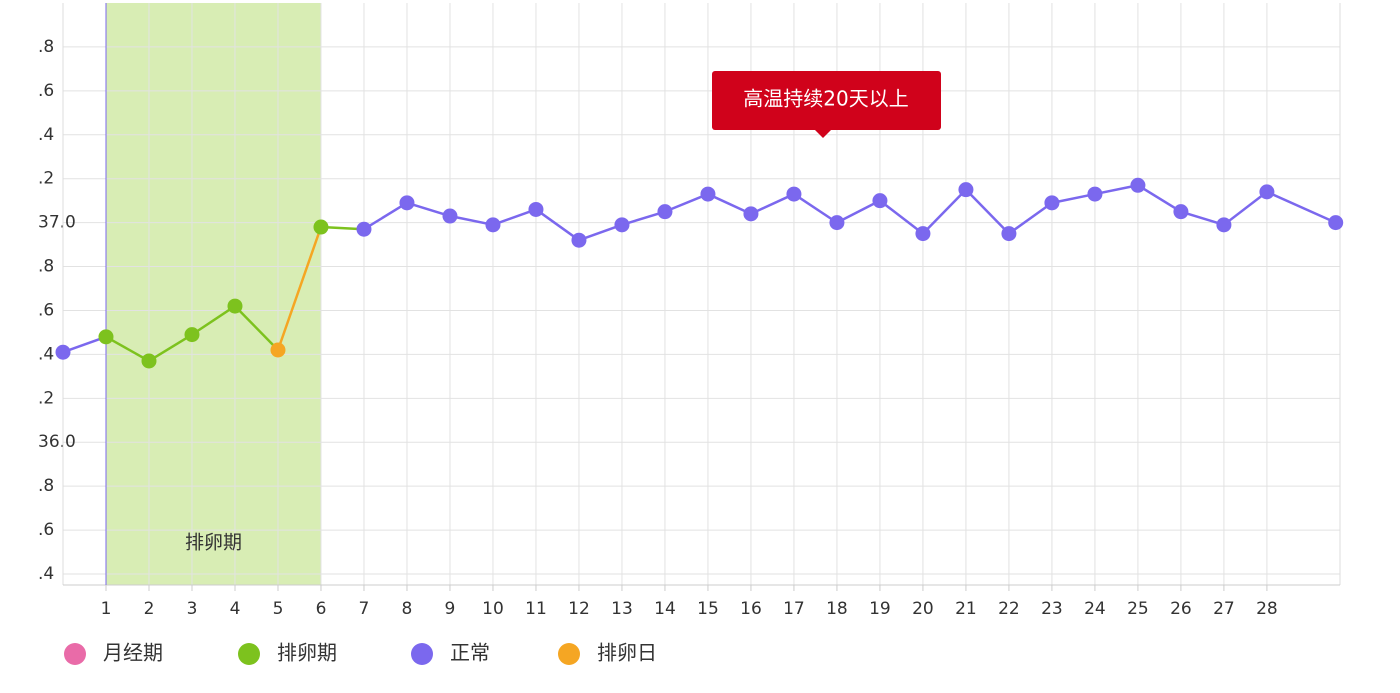  I want to click on annotation-box, so click(826, 100).